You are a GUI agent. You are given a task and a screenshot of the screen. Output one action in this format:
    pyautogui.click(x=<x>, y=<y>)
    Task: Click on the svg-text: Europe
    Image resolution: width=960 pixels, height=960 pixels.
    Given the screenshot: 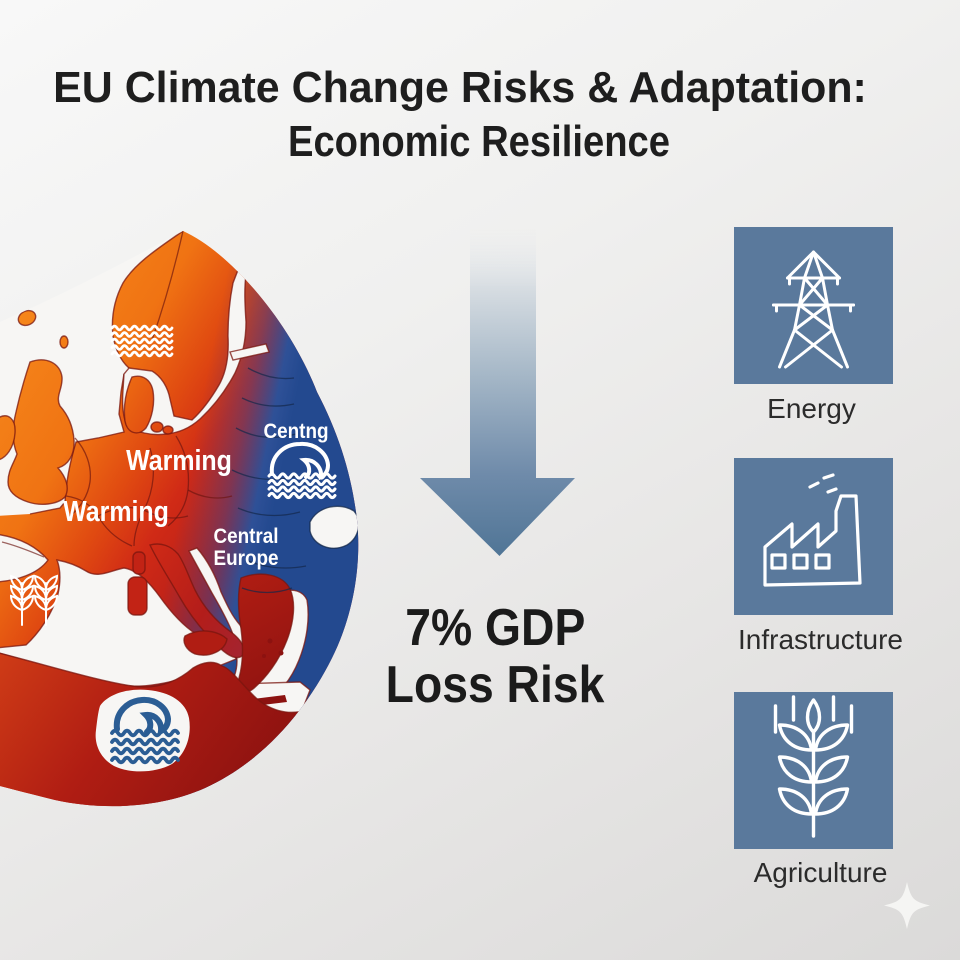 What is the action you would take?
    pyautogui.click(x=245, y=558)
    